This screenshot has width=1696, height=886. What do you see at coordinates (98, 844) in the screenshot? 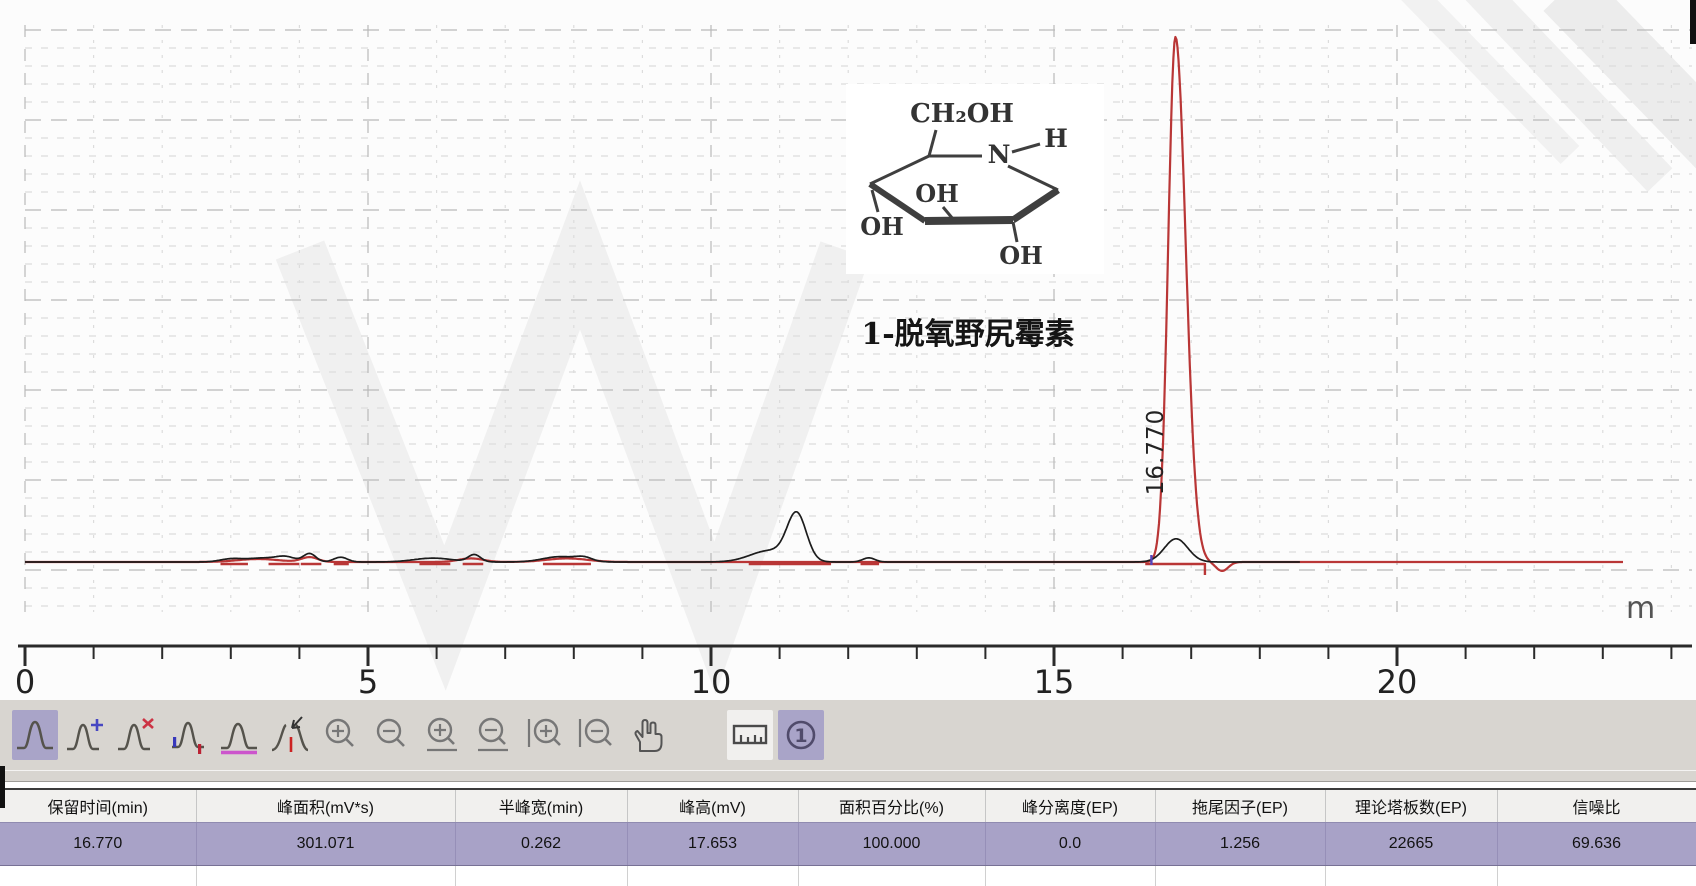
I see `cell-retention-time: 16.770` at bounding box center [98, 844].